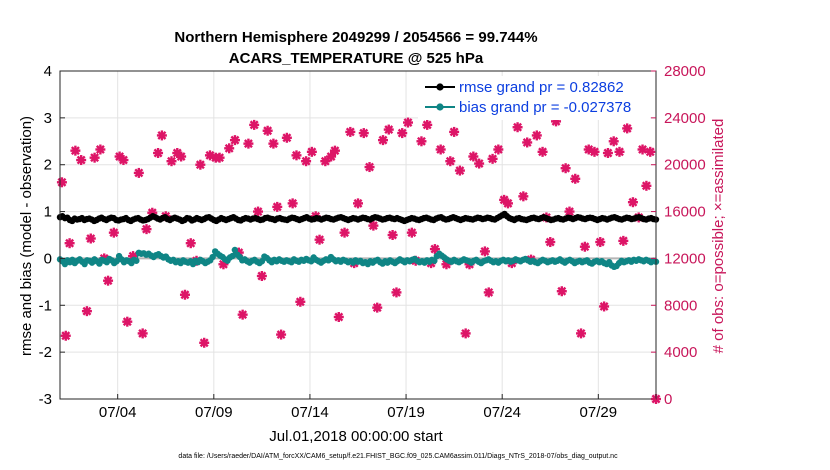  I want to click on y-right-tick-label: 24000, so click(685, 118).